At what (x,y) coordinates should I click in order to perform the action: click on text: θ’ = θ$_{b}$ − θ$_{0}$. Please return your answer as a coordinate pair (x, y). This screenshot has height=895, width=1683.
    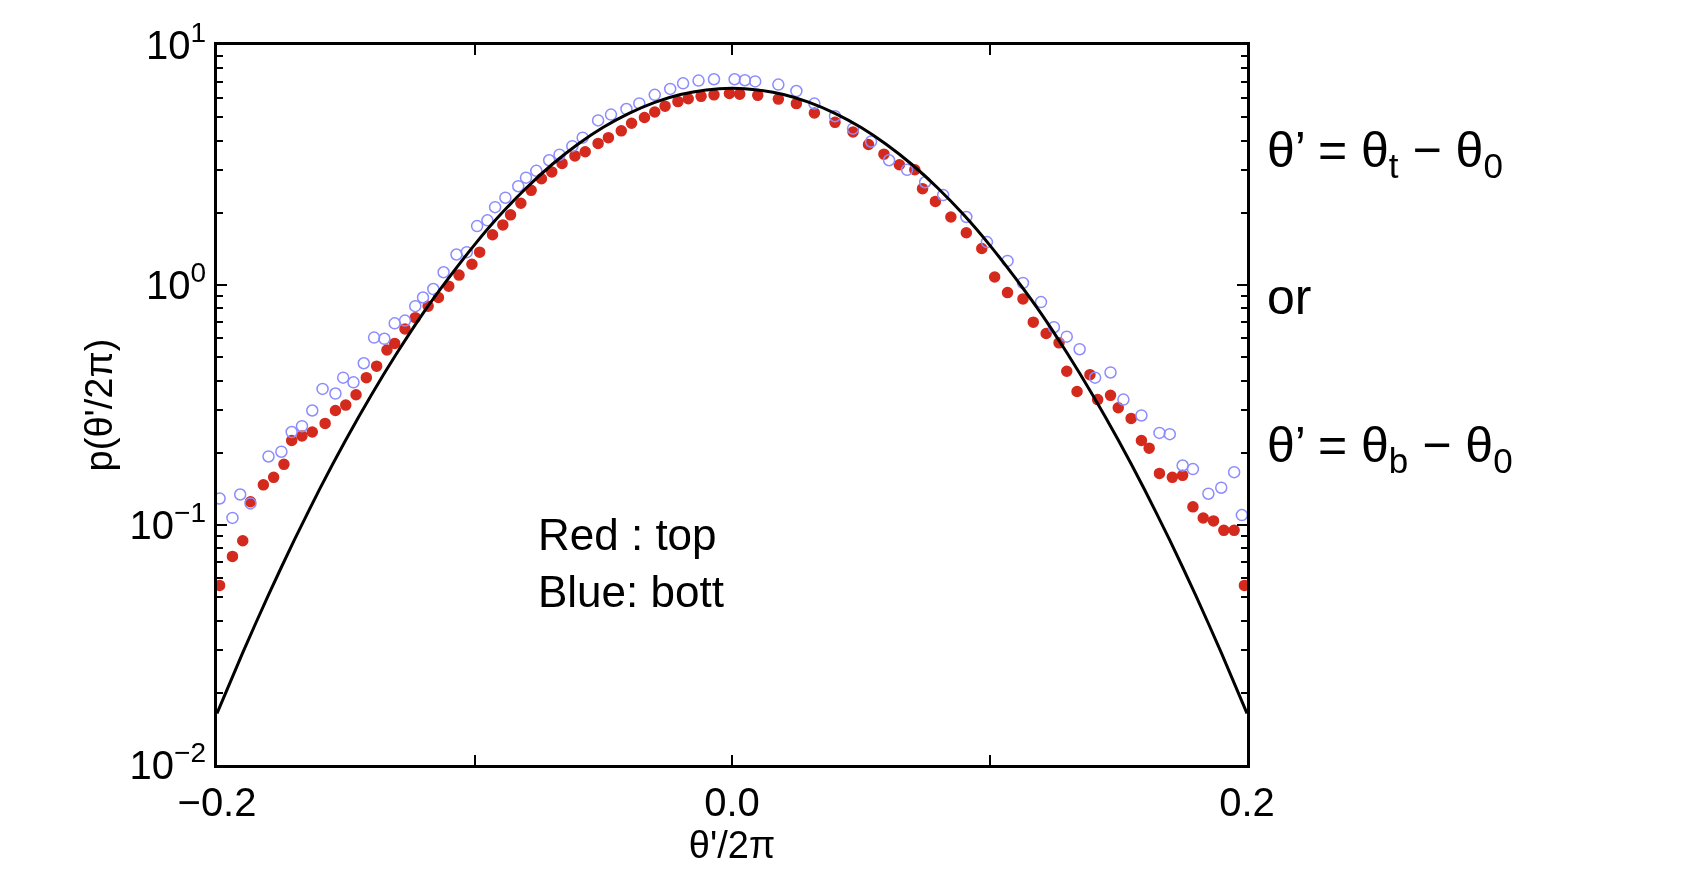
    Looking at the image, I should click on (1390, 448).